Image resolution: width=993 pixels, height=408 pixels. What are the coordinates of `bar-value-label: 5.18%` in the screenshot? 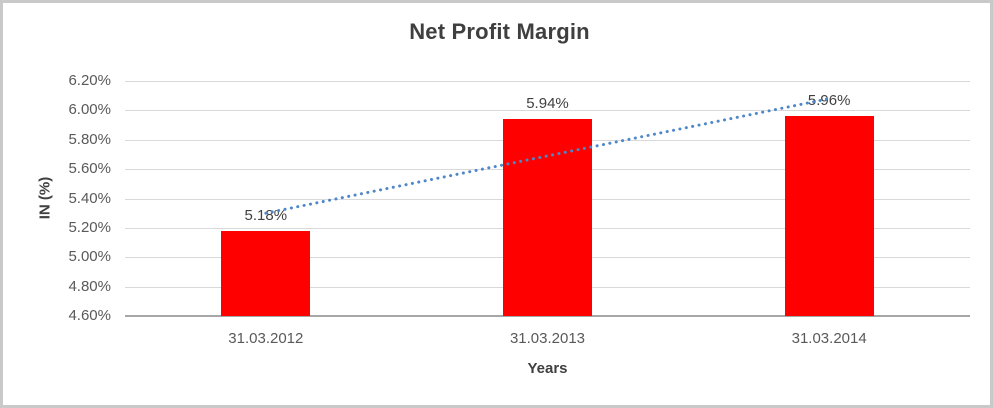 It's located at (266, 215).